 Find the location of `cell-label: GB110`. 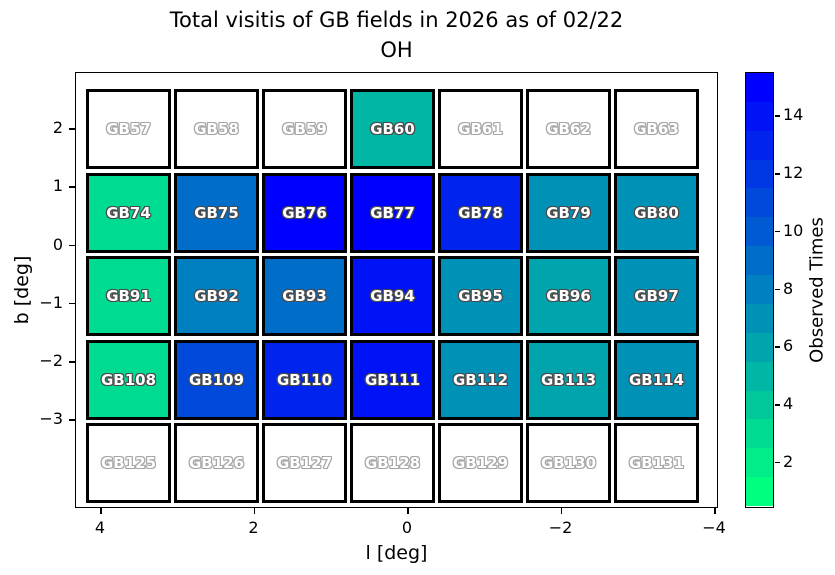

cell-label: GB110 is located at coordinates (304, 380).